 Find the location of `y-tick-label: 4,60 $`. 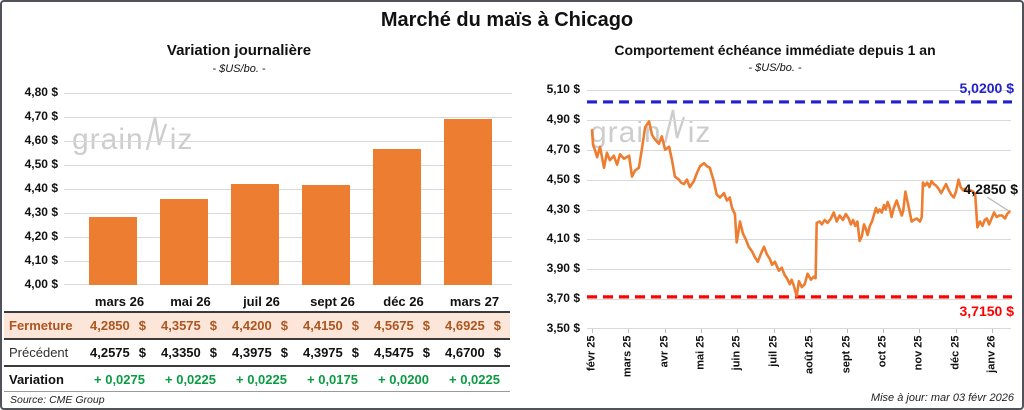

y-tick-label: 4,60 $ is located at coordinates (41, 140).